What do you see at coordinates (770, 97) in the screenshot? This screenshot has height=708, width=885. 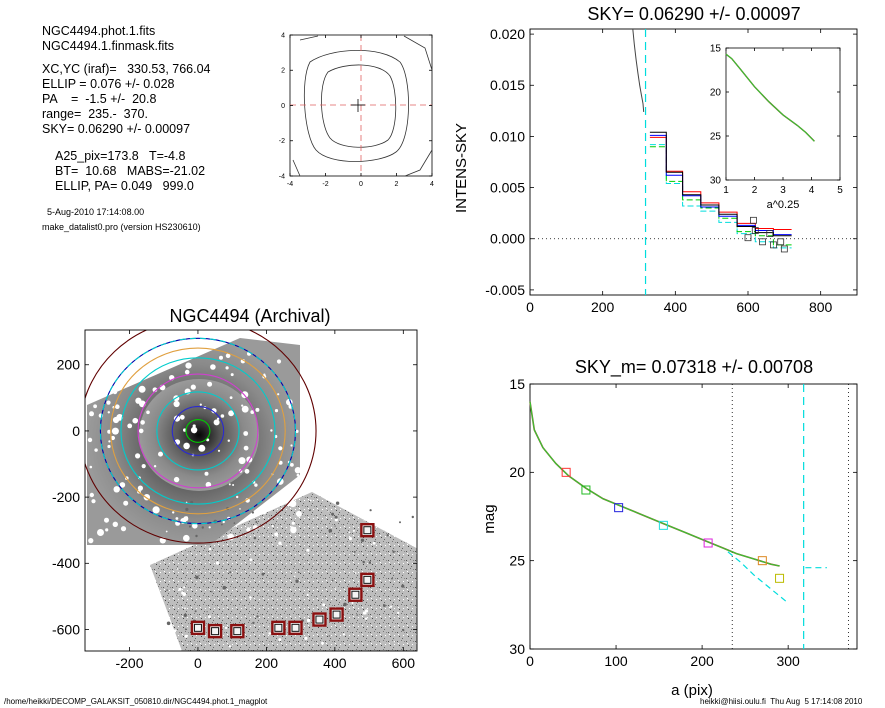 I see `sky-inset-series` at bounding box center [770, 97].